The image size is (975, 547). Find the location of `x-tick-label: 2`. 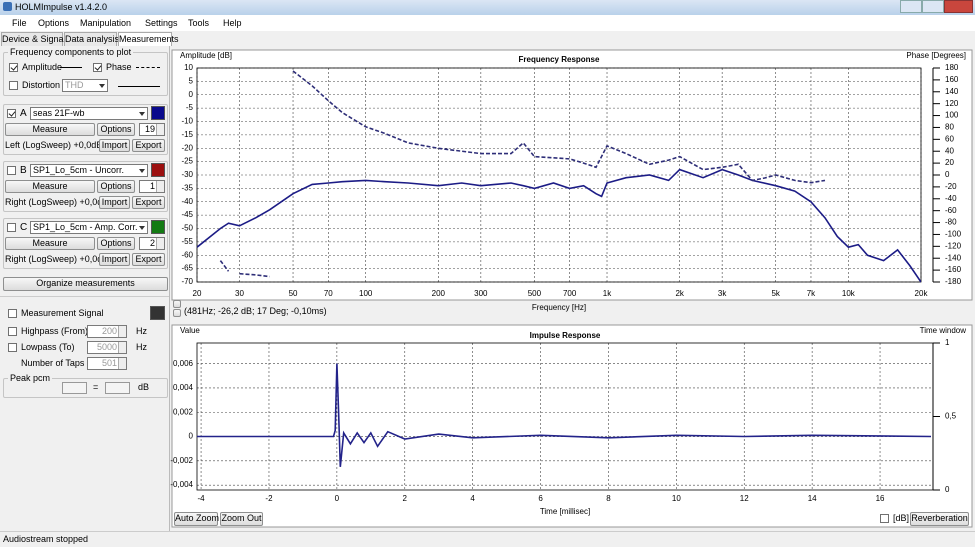

x-tick-label: 2 is located at coordinates (405, 498).